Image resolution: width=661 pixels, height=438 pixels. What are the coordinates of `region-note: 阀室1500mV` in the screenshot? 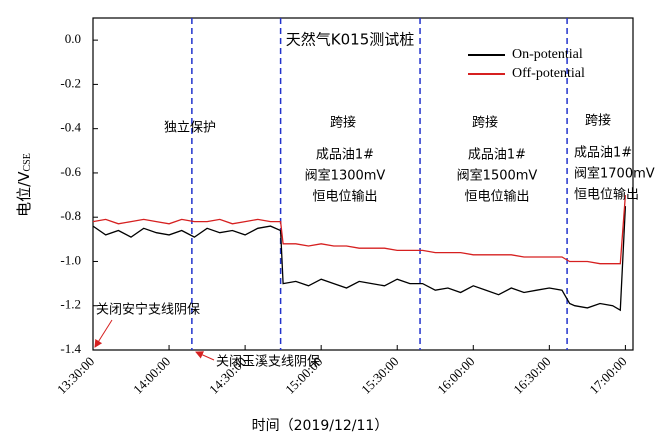 It's located at (497, 176).